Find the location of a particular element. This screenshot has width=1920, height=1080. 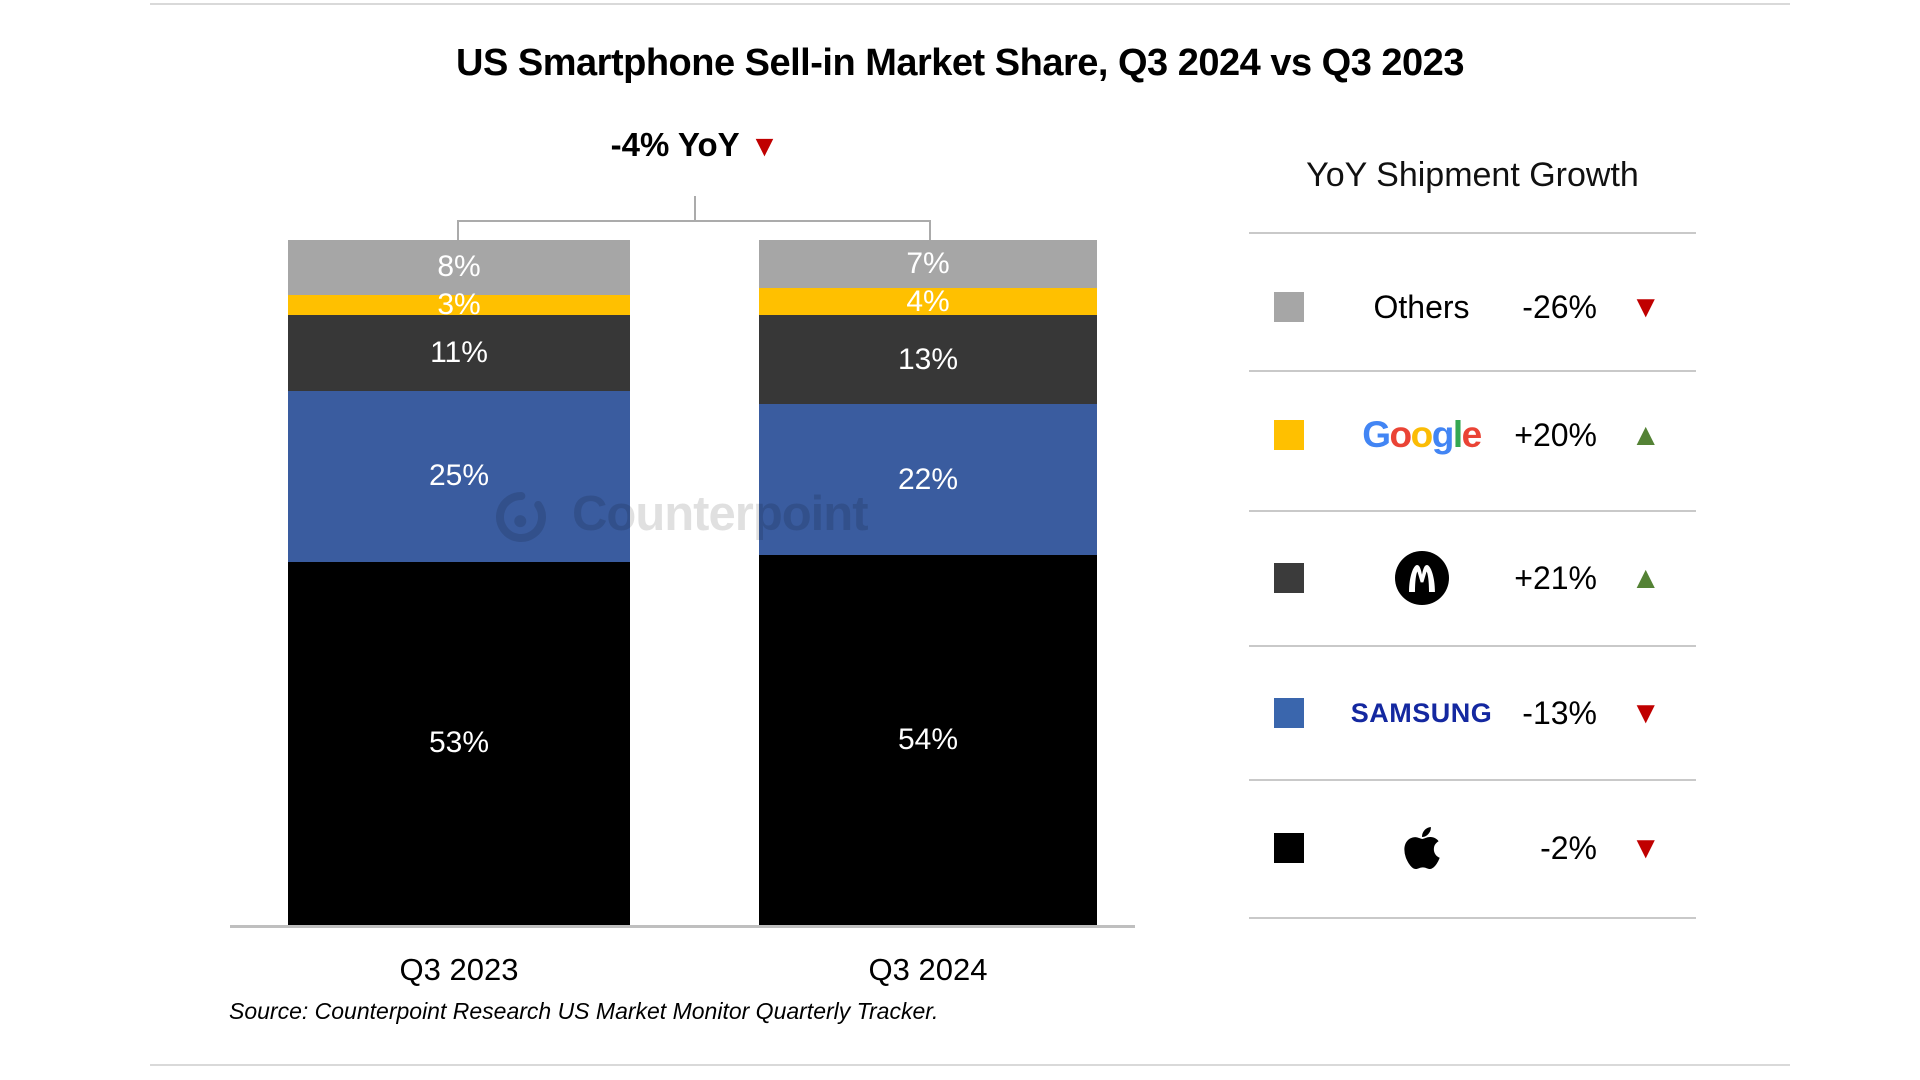

bar-segment-value-label: 53% is located at coordinates (459, 743).